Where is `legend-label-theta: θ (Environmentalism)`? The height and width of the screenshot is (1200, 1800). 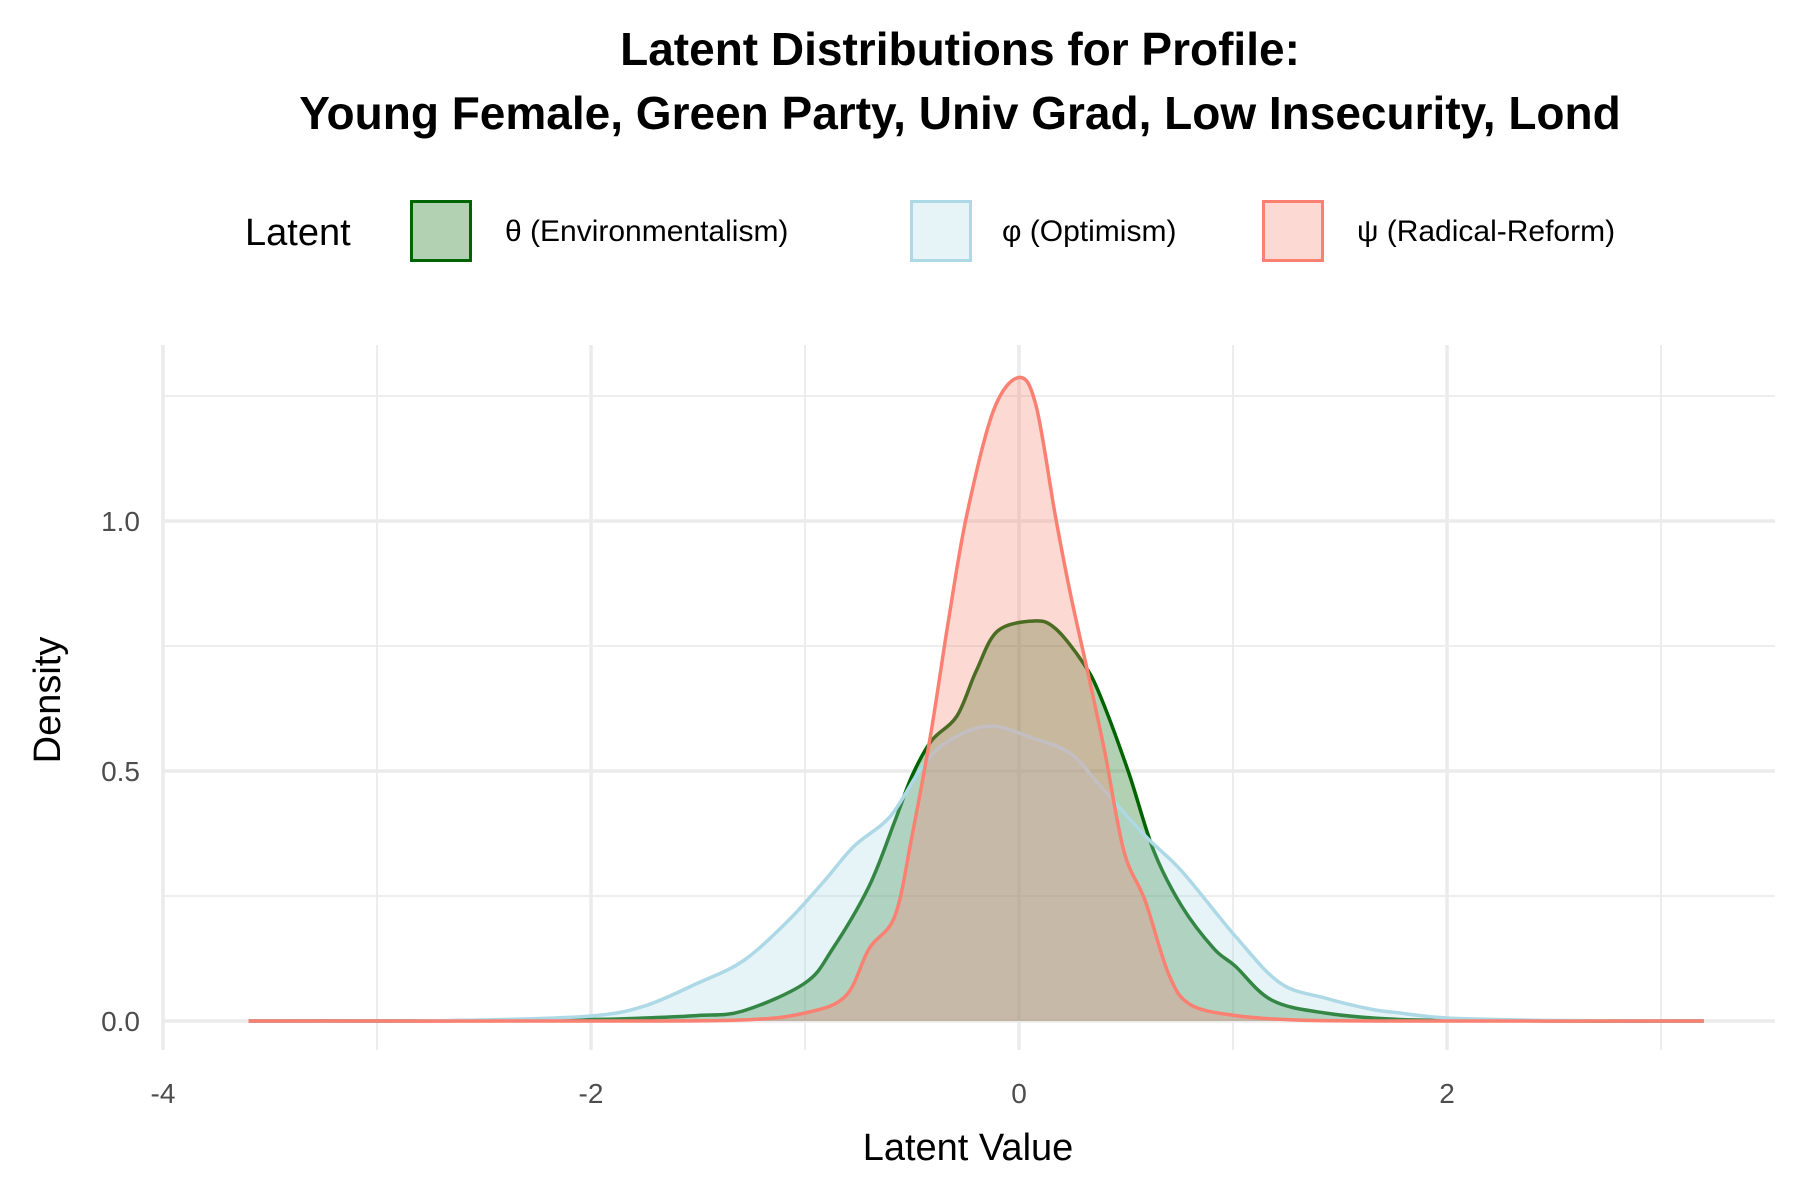
legend-label-theta: θ (Environmentalism) is located at coordinates (647, 231).